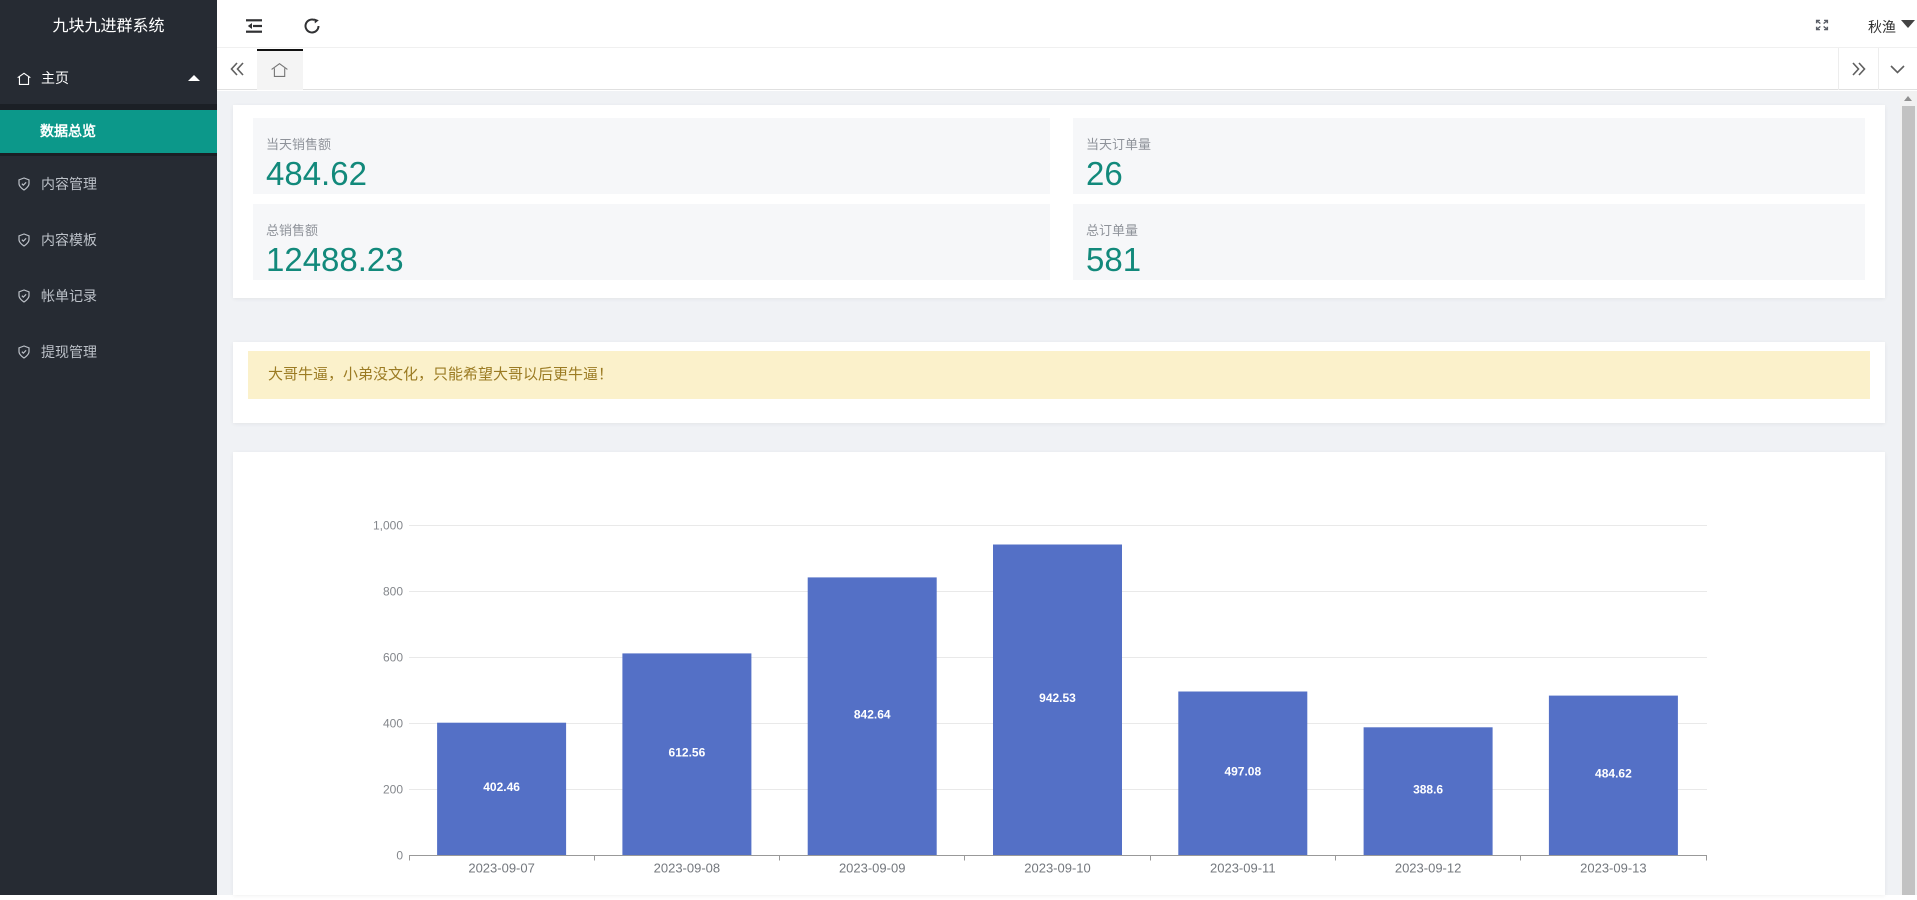  Describe the element at coordinates (1613, 774) in the screenshot. I see `svg-text: 484.62` at that location.